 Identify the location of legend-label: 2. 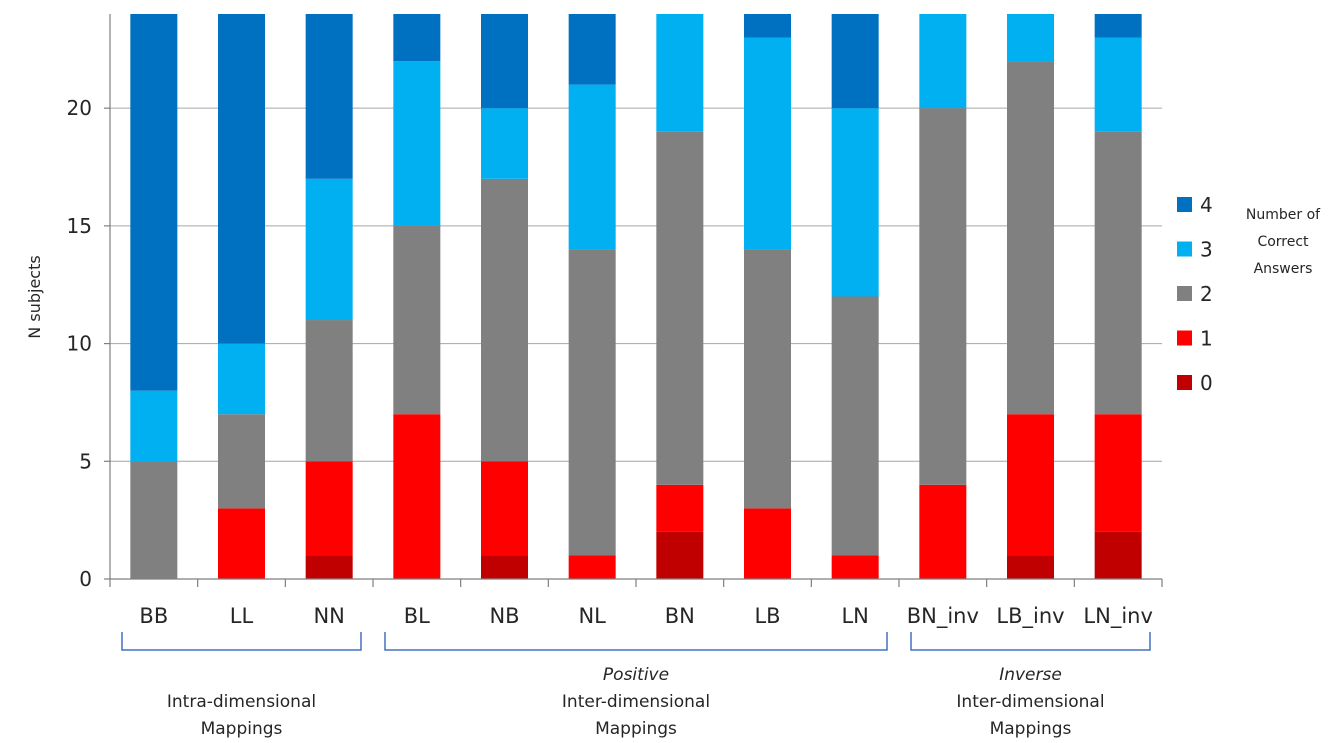
(1206, 294).